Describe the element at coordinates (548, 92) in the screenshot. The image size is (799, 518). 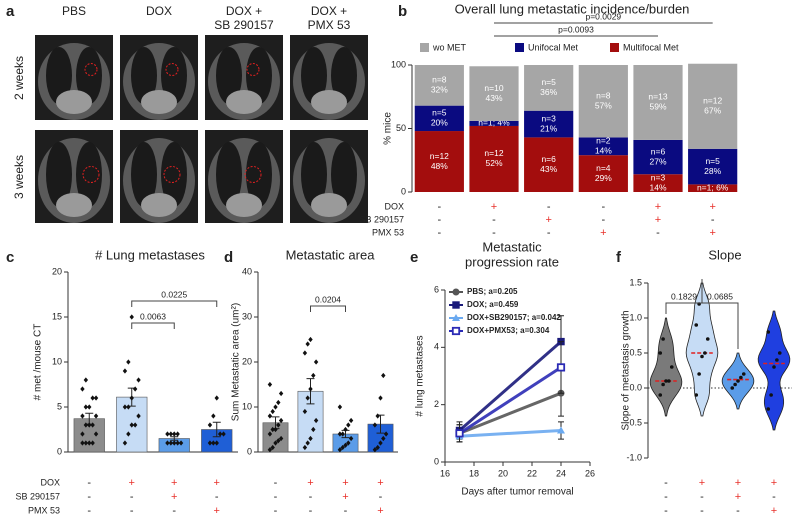
I see `value-label: 36%` at that location.